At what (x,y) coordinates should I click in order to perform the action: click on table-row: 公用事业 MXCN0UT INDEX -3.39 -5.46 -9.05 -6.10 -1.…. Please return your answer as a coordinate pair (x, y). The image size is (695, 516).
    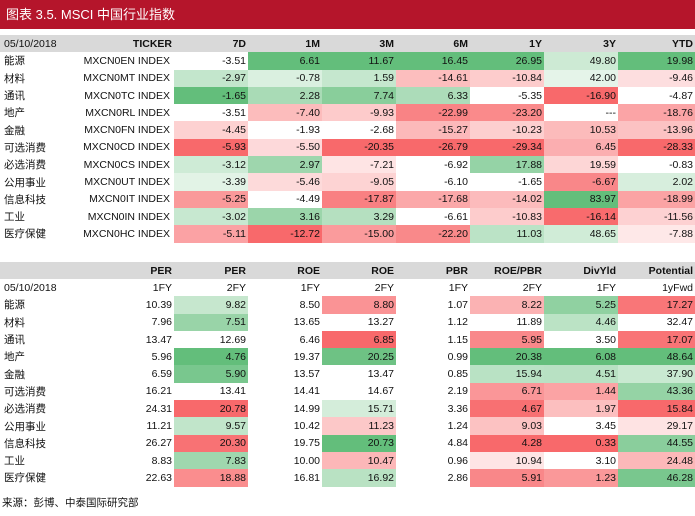
    Looking at the image, I should click on (347, 182).